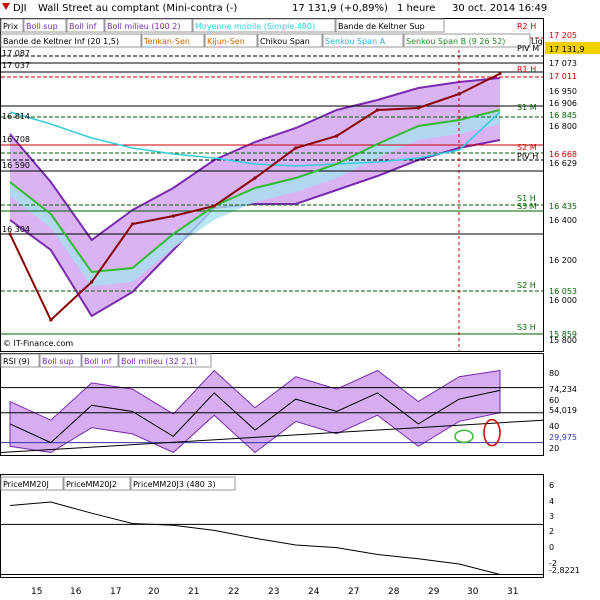  Describe the element at coordinates (115, 592) in the screenshot. I see `x-label-17: 17` at that location.